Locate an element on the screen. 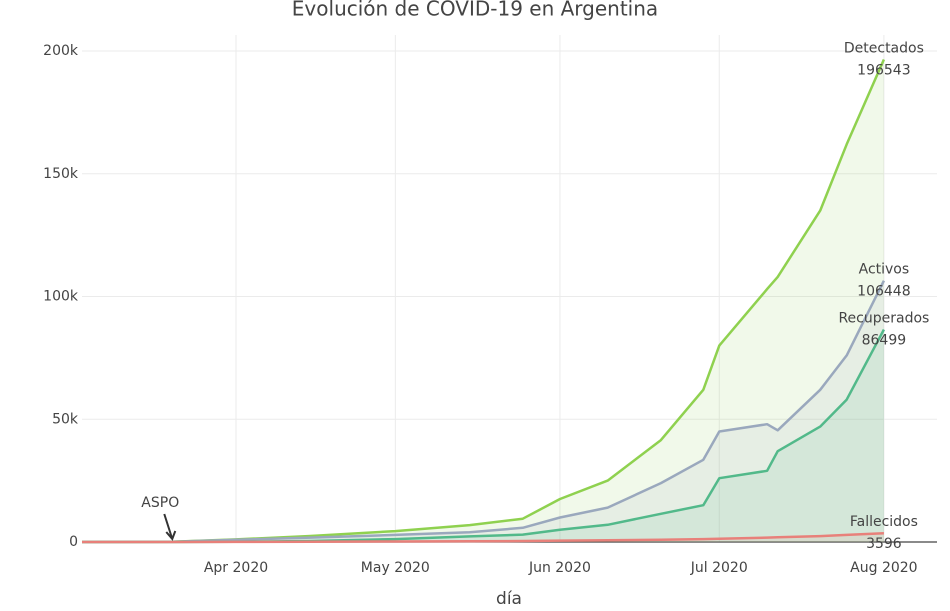  y-tick-label: 150k is located at coordinates (61, 174).